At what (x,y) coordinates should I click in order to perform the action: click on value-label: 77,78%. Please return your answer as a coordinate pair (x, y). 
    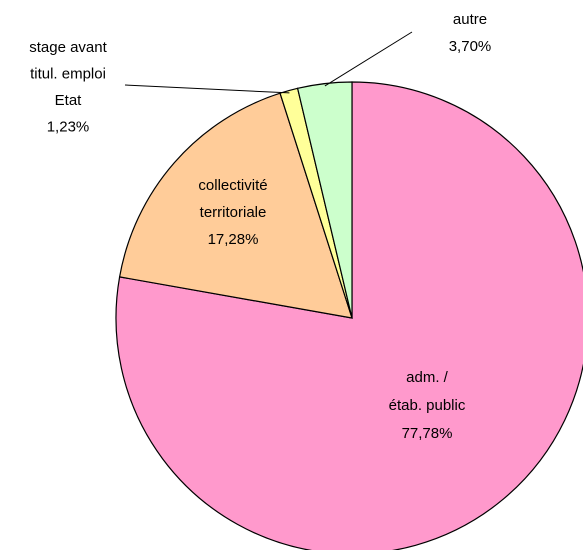
    Looking at the image, I should click on (427, 433).